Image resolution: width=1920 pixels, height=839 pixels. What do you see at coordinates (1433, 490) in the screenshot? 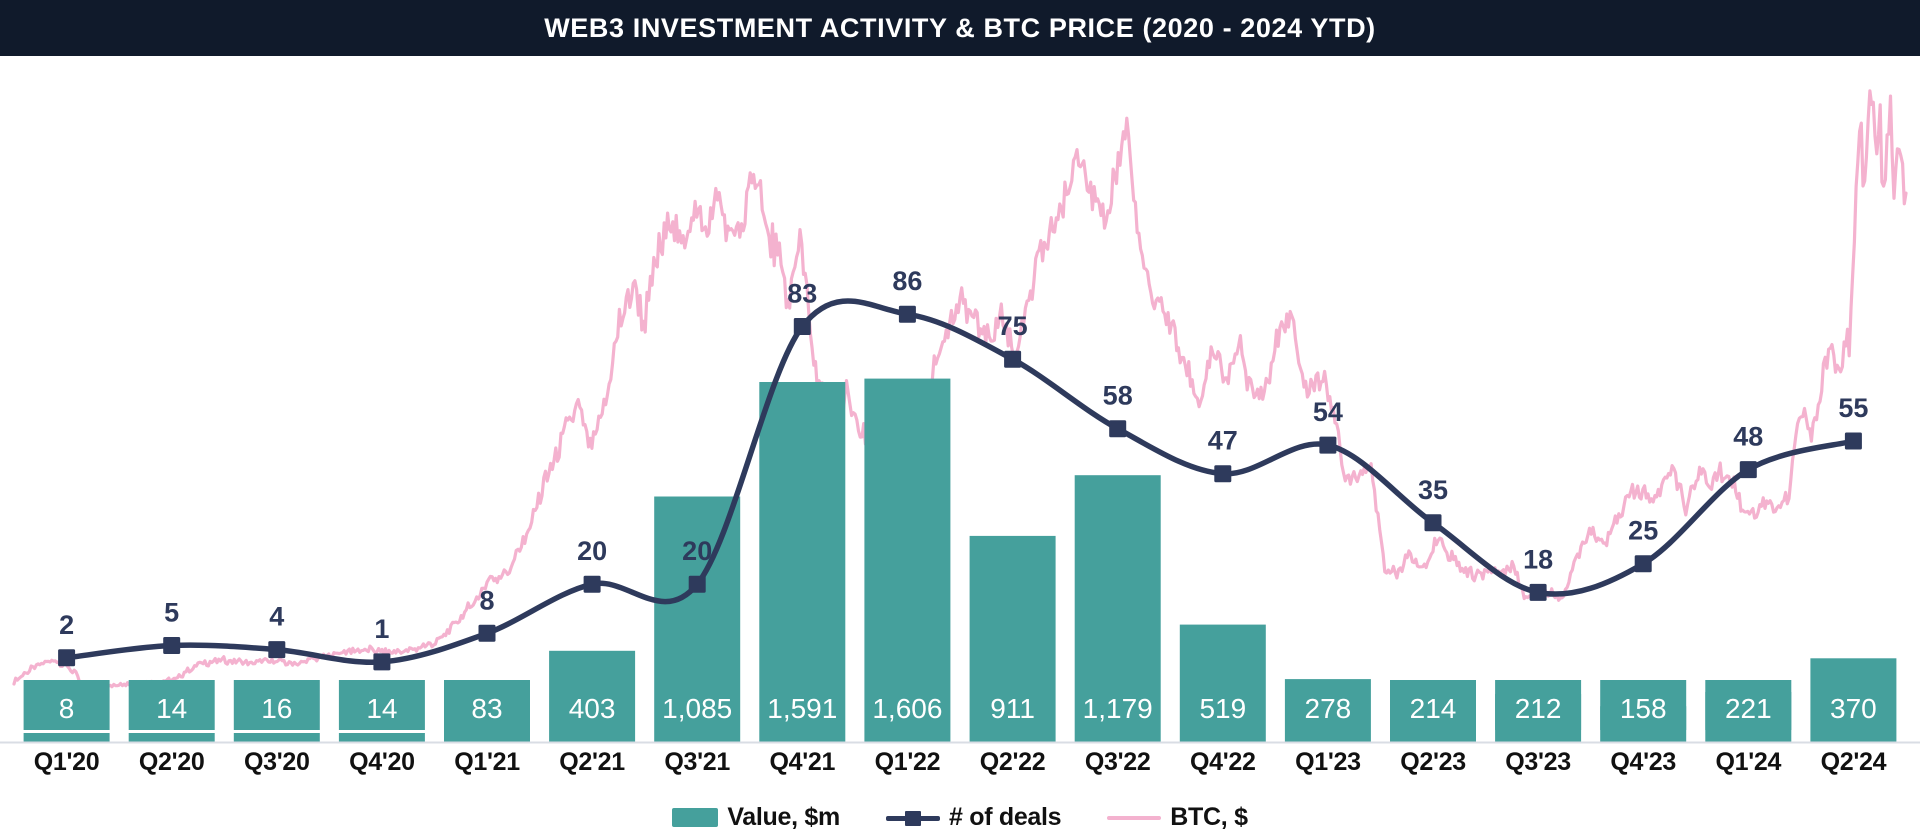
I see `deals-value-label: 35` at bounding box center [1433, 490].